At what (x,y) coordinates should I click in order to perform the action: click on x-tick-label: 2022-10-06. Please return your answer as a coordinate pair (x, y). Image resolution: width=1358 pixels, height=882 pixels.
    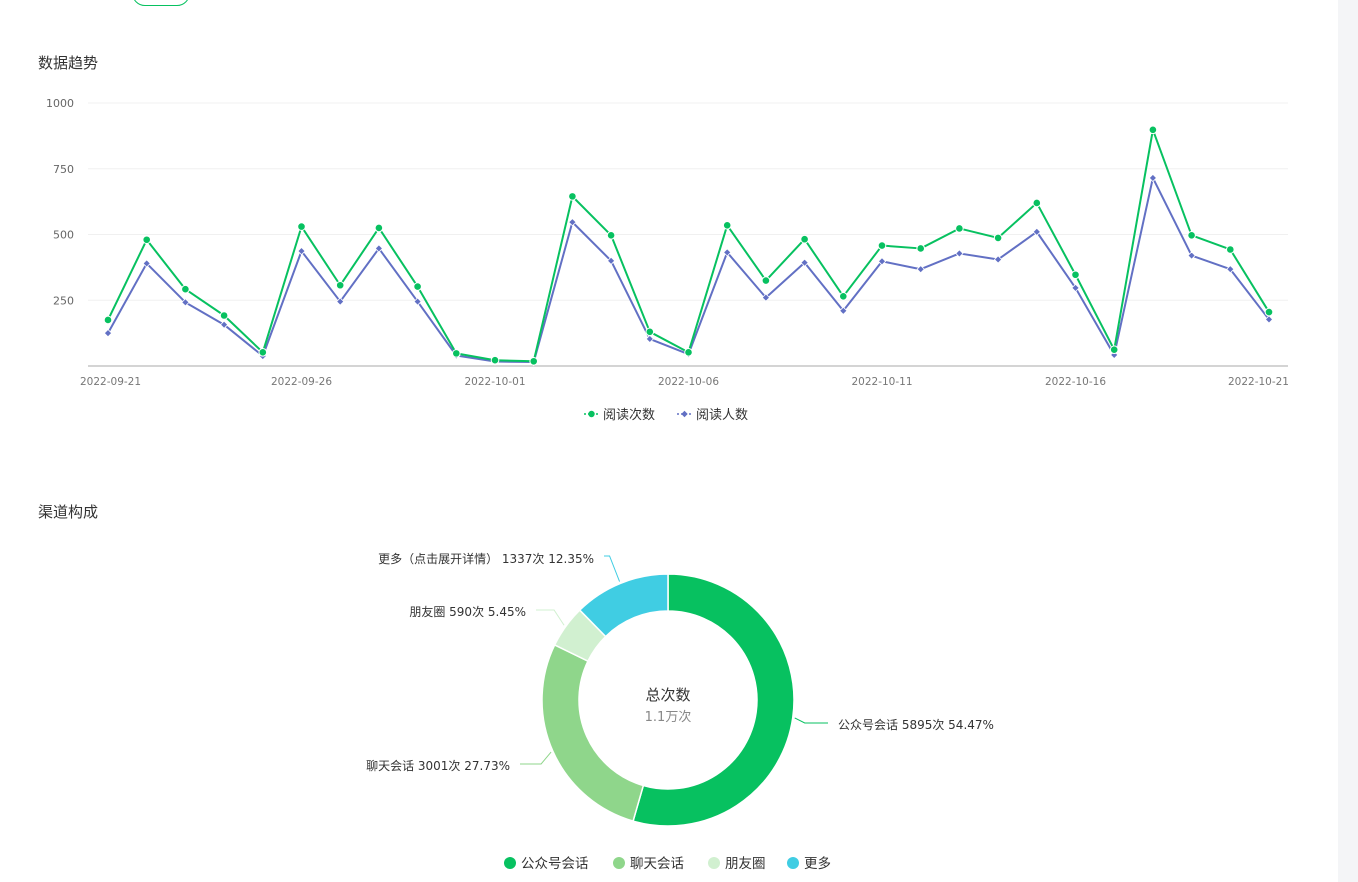
    Looking at the image, I should click on (688, 382).